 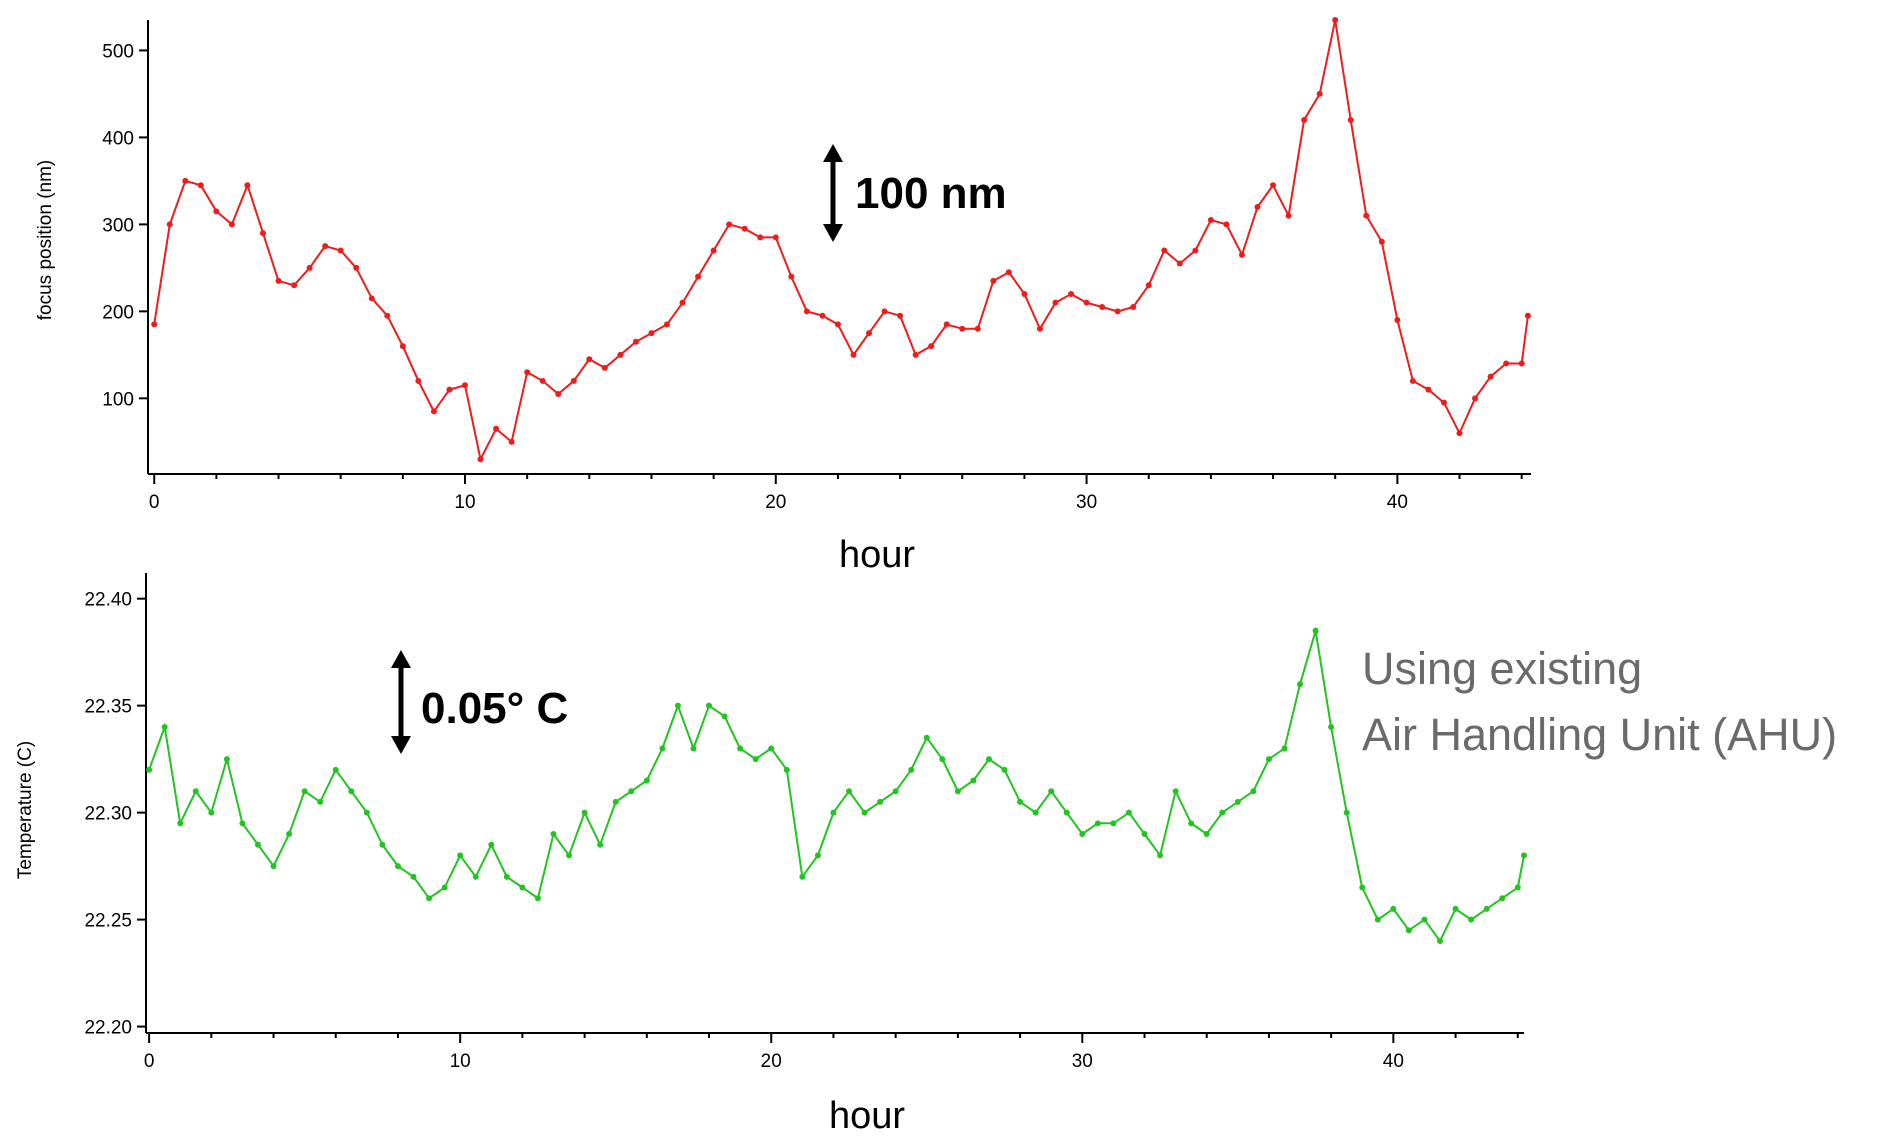 I want to click on focus-y-tick-label: 400, so click(x=118, y=138).